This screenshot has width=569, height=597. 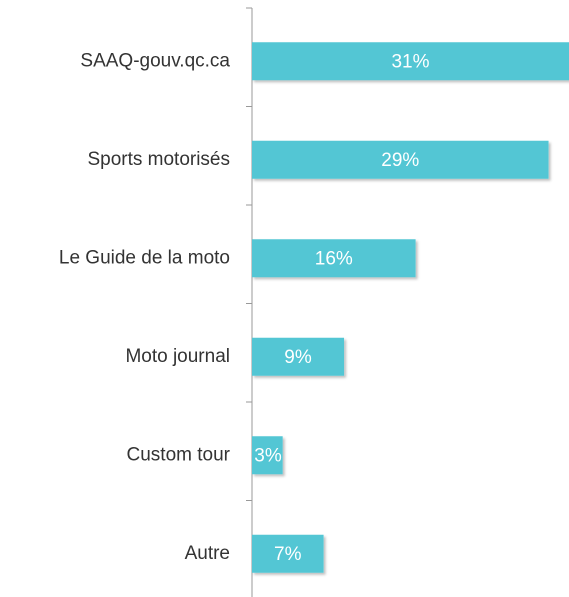 I want to click on category-label: Custom tour, so click(x=179, y=454).